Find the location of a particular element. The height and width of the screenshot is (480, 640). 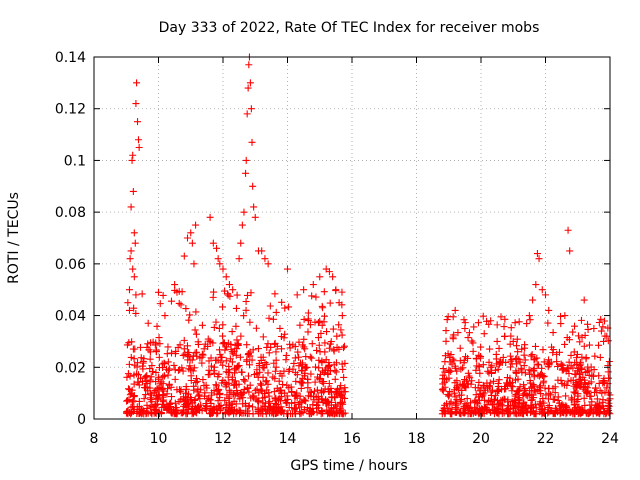

y-tick-label: 0 is located at coordinates (81, 420).